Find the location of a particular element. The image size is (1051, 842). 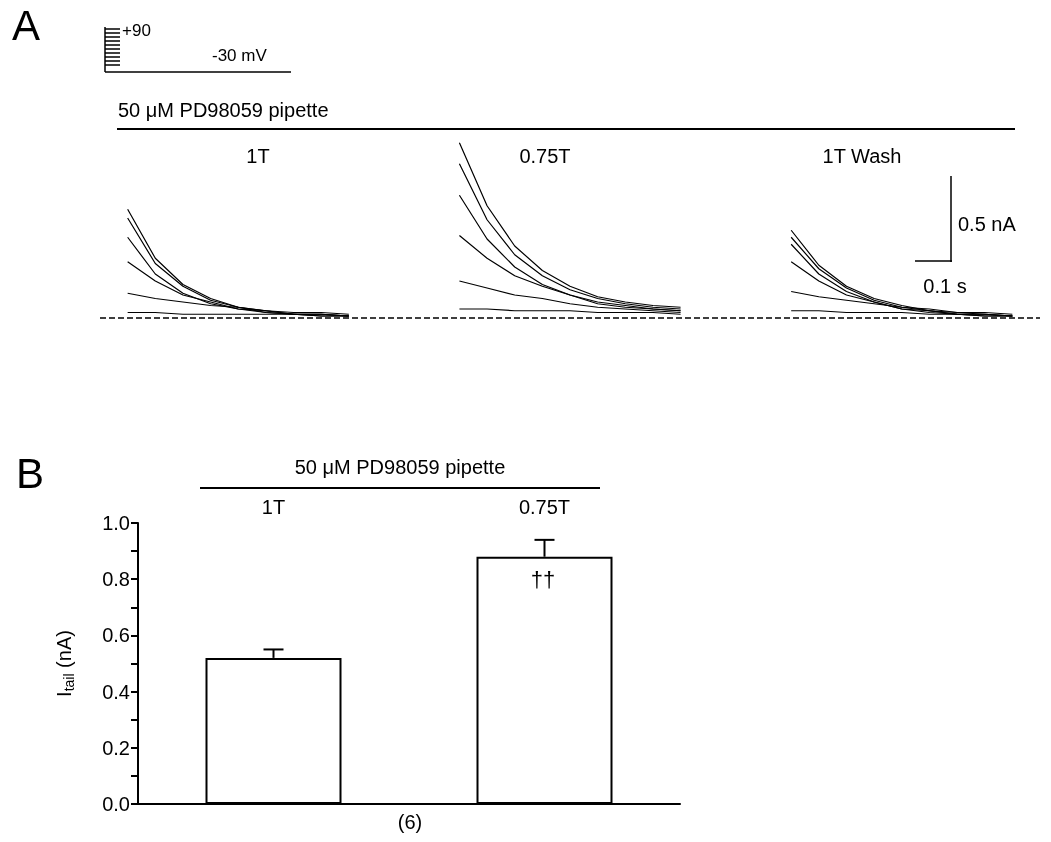

y-tick-label: 1.0 is located at coordinates (116, 523).